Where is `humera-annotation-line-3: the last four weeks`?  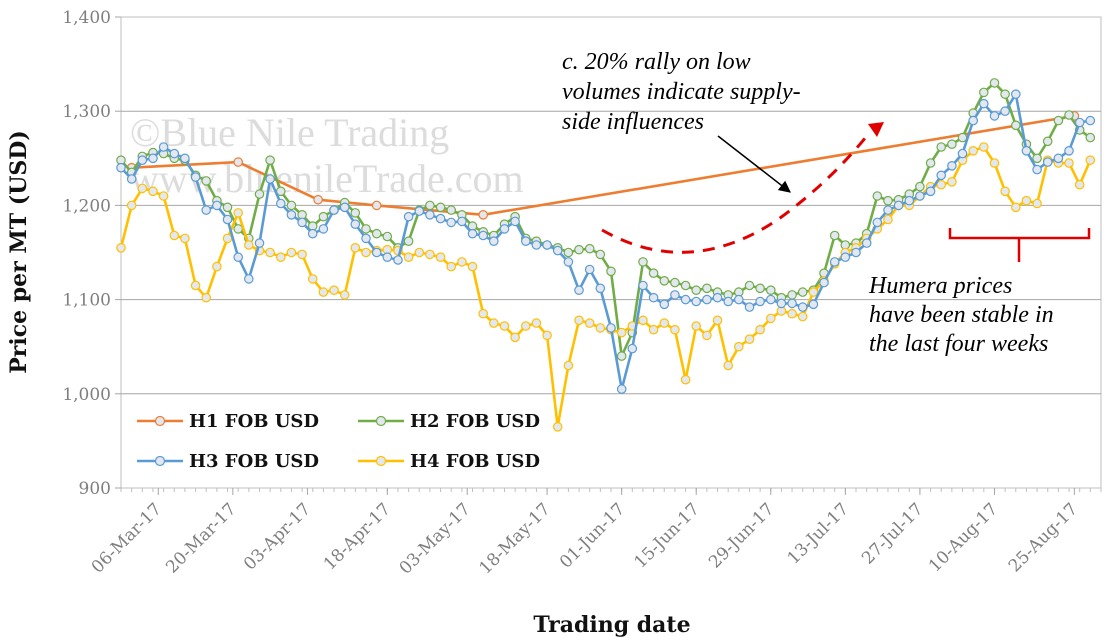
humera-annotation-line-3: the last four weeks is located at coordinates (958, 344).